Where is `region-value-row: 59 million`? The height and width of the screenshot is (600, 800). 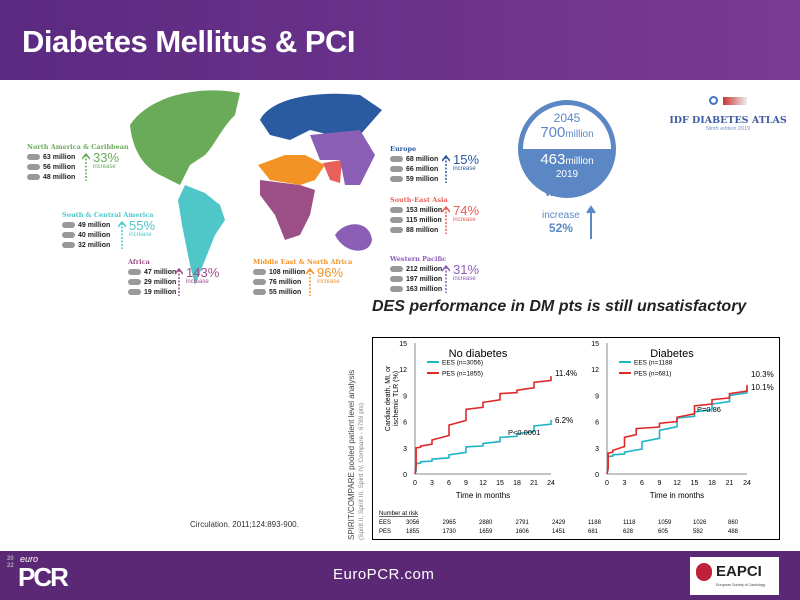
region-value-row: 59 million is located at coordinates (414, 180).